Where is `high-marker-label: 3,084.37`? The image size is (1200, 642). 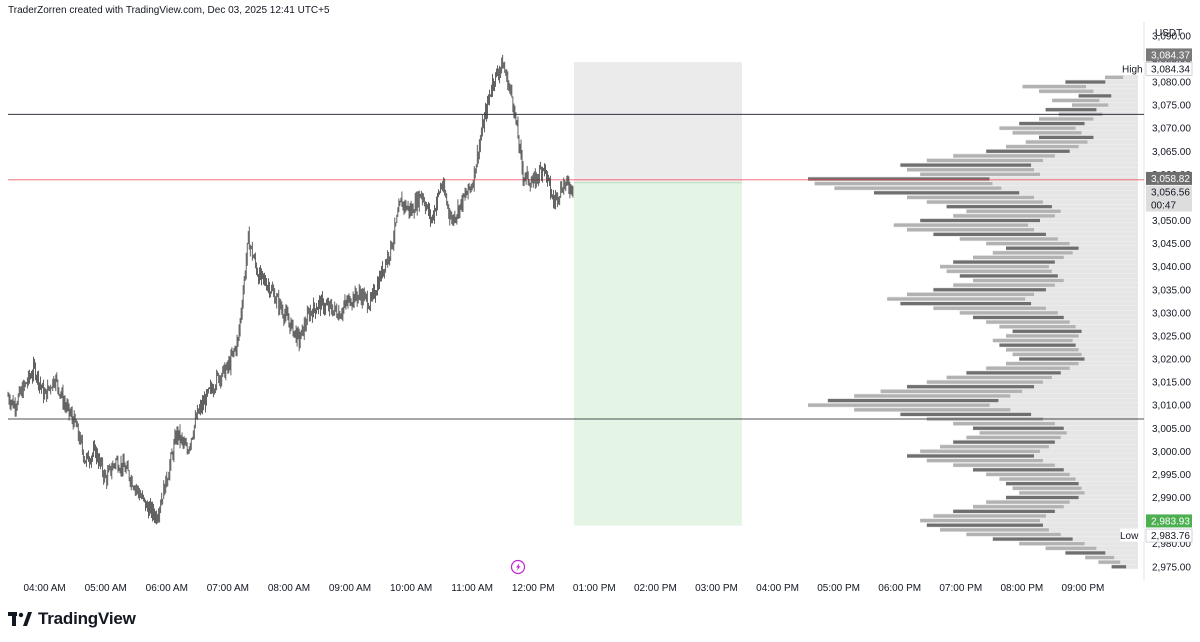
high-marker-label: 3,084.37 is located at coordinates (1170, 55).